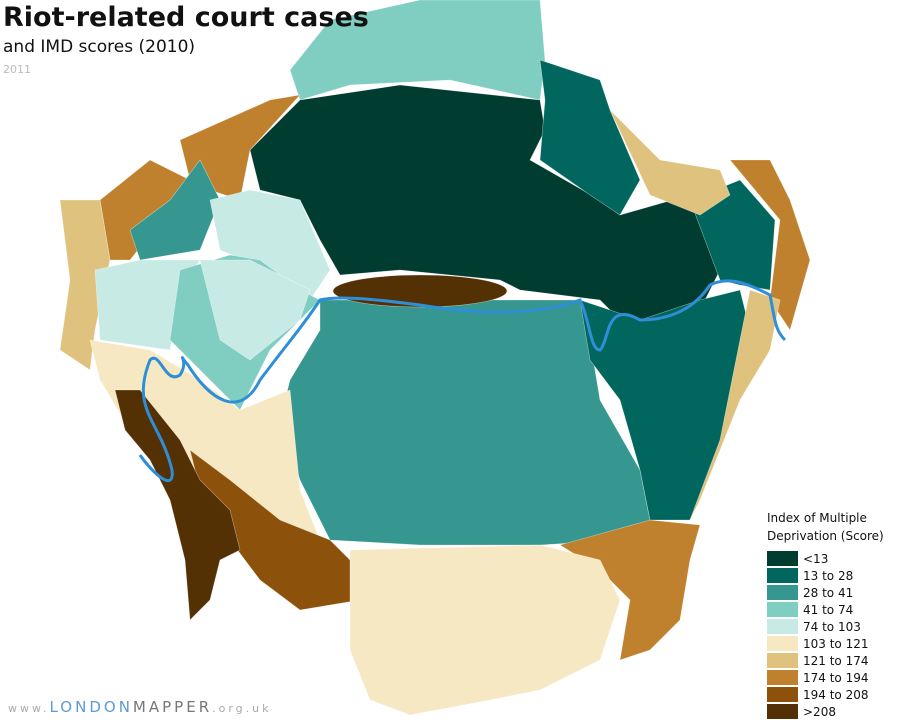 This screenshot has height=720, width=900. Describe the element at coordinates (825, 536) in the screenshot. I see `legend-title: Deprivation (Score)` at that location.